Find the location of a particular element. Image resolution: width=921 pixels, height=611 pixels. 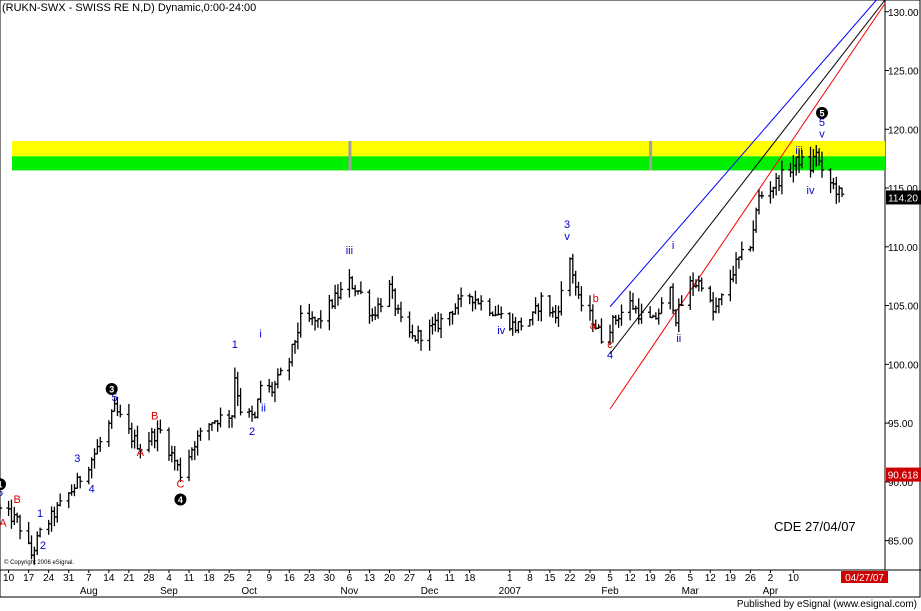

wave-label: C is located at coordinates (180, 485).